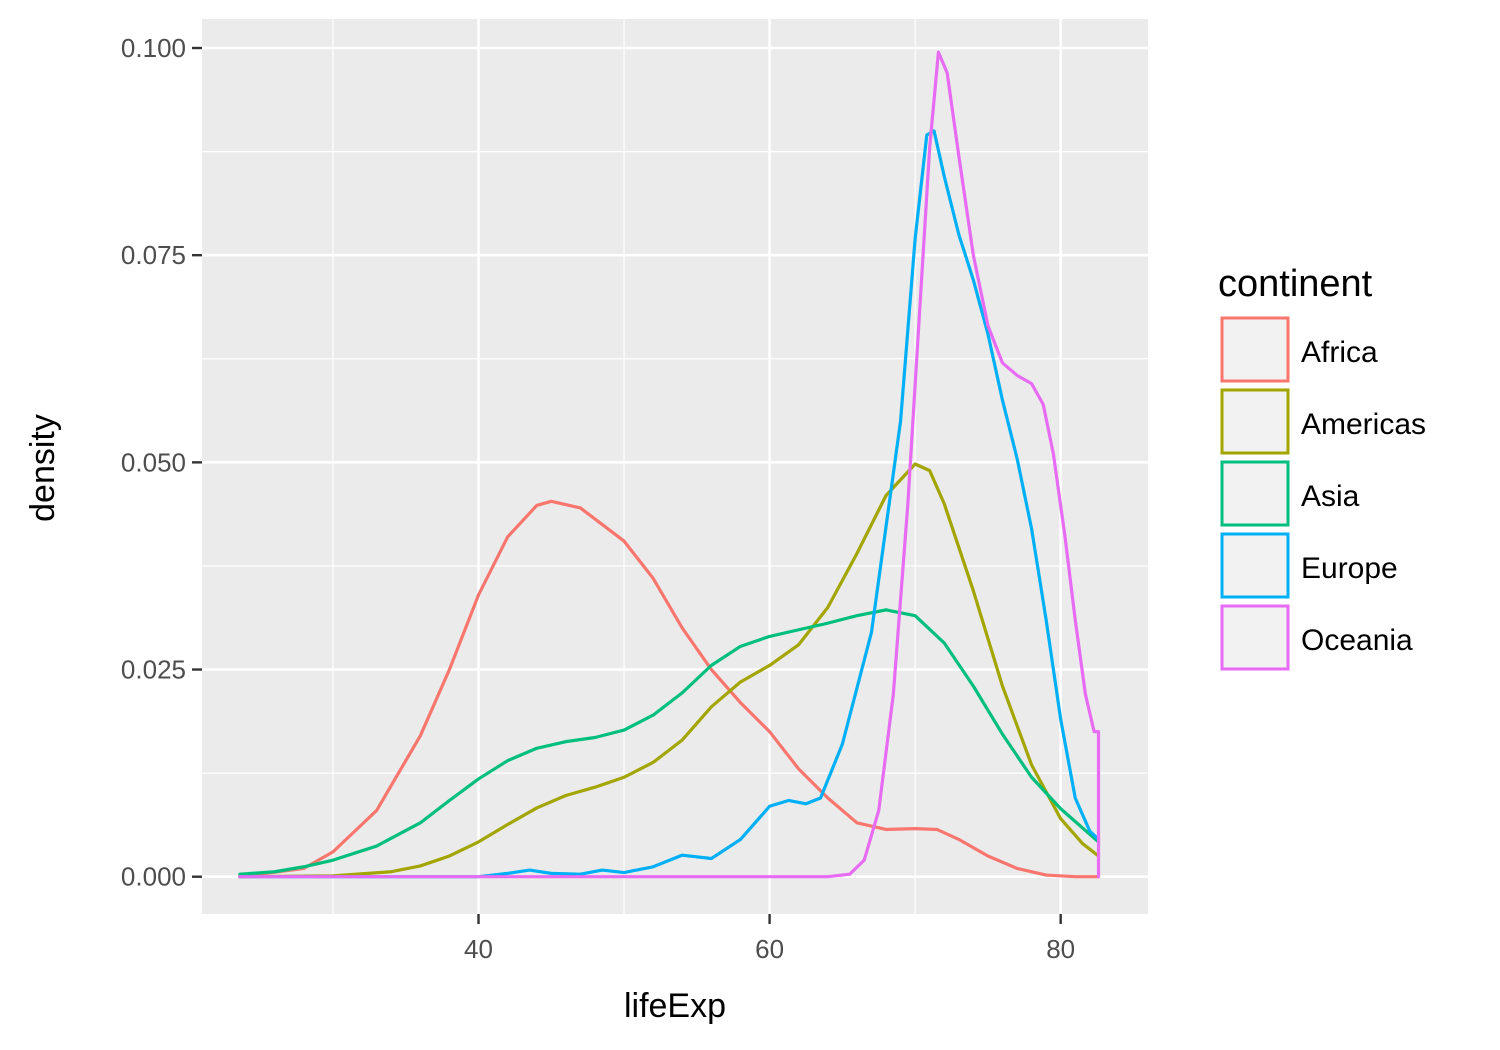 Image resolution: width=1500 pixels, height=1050 pixels. What do you see at coordinates (1295, 284) in the screenshot?
I see `legend-title: continent` at bounding box center [1295, 284].